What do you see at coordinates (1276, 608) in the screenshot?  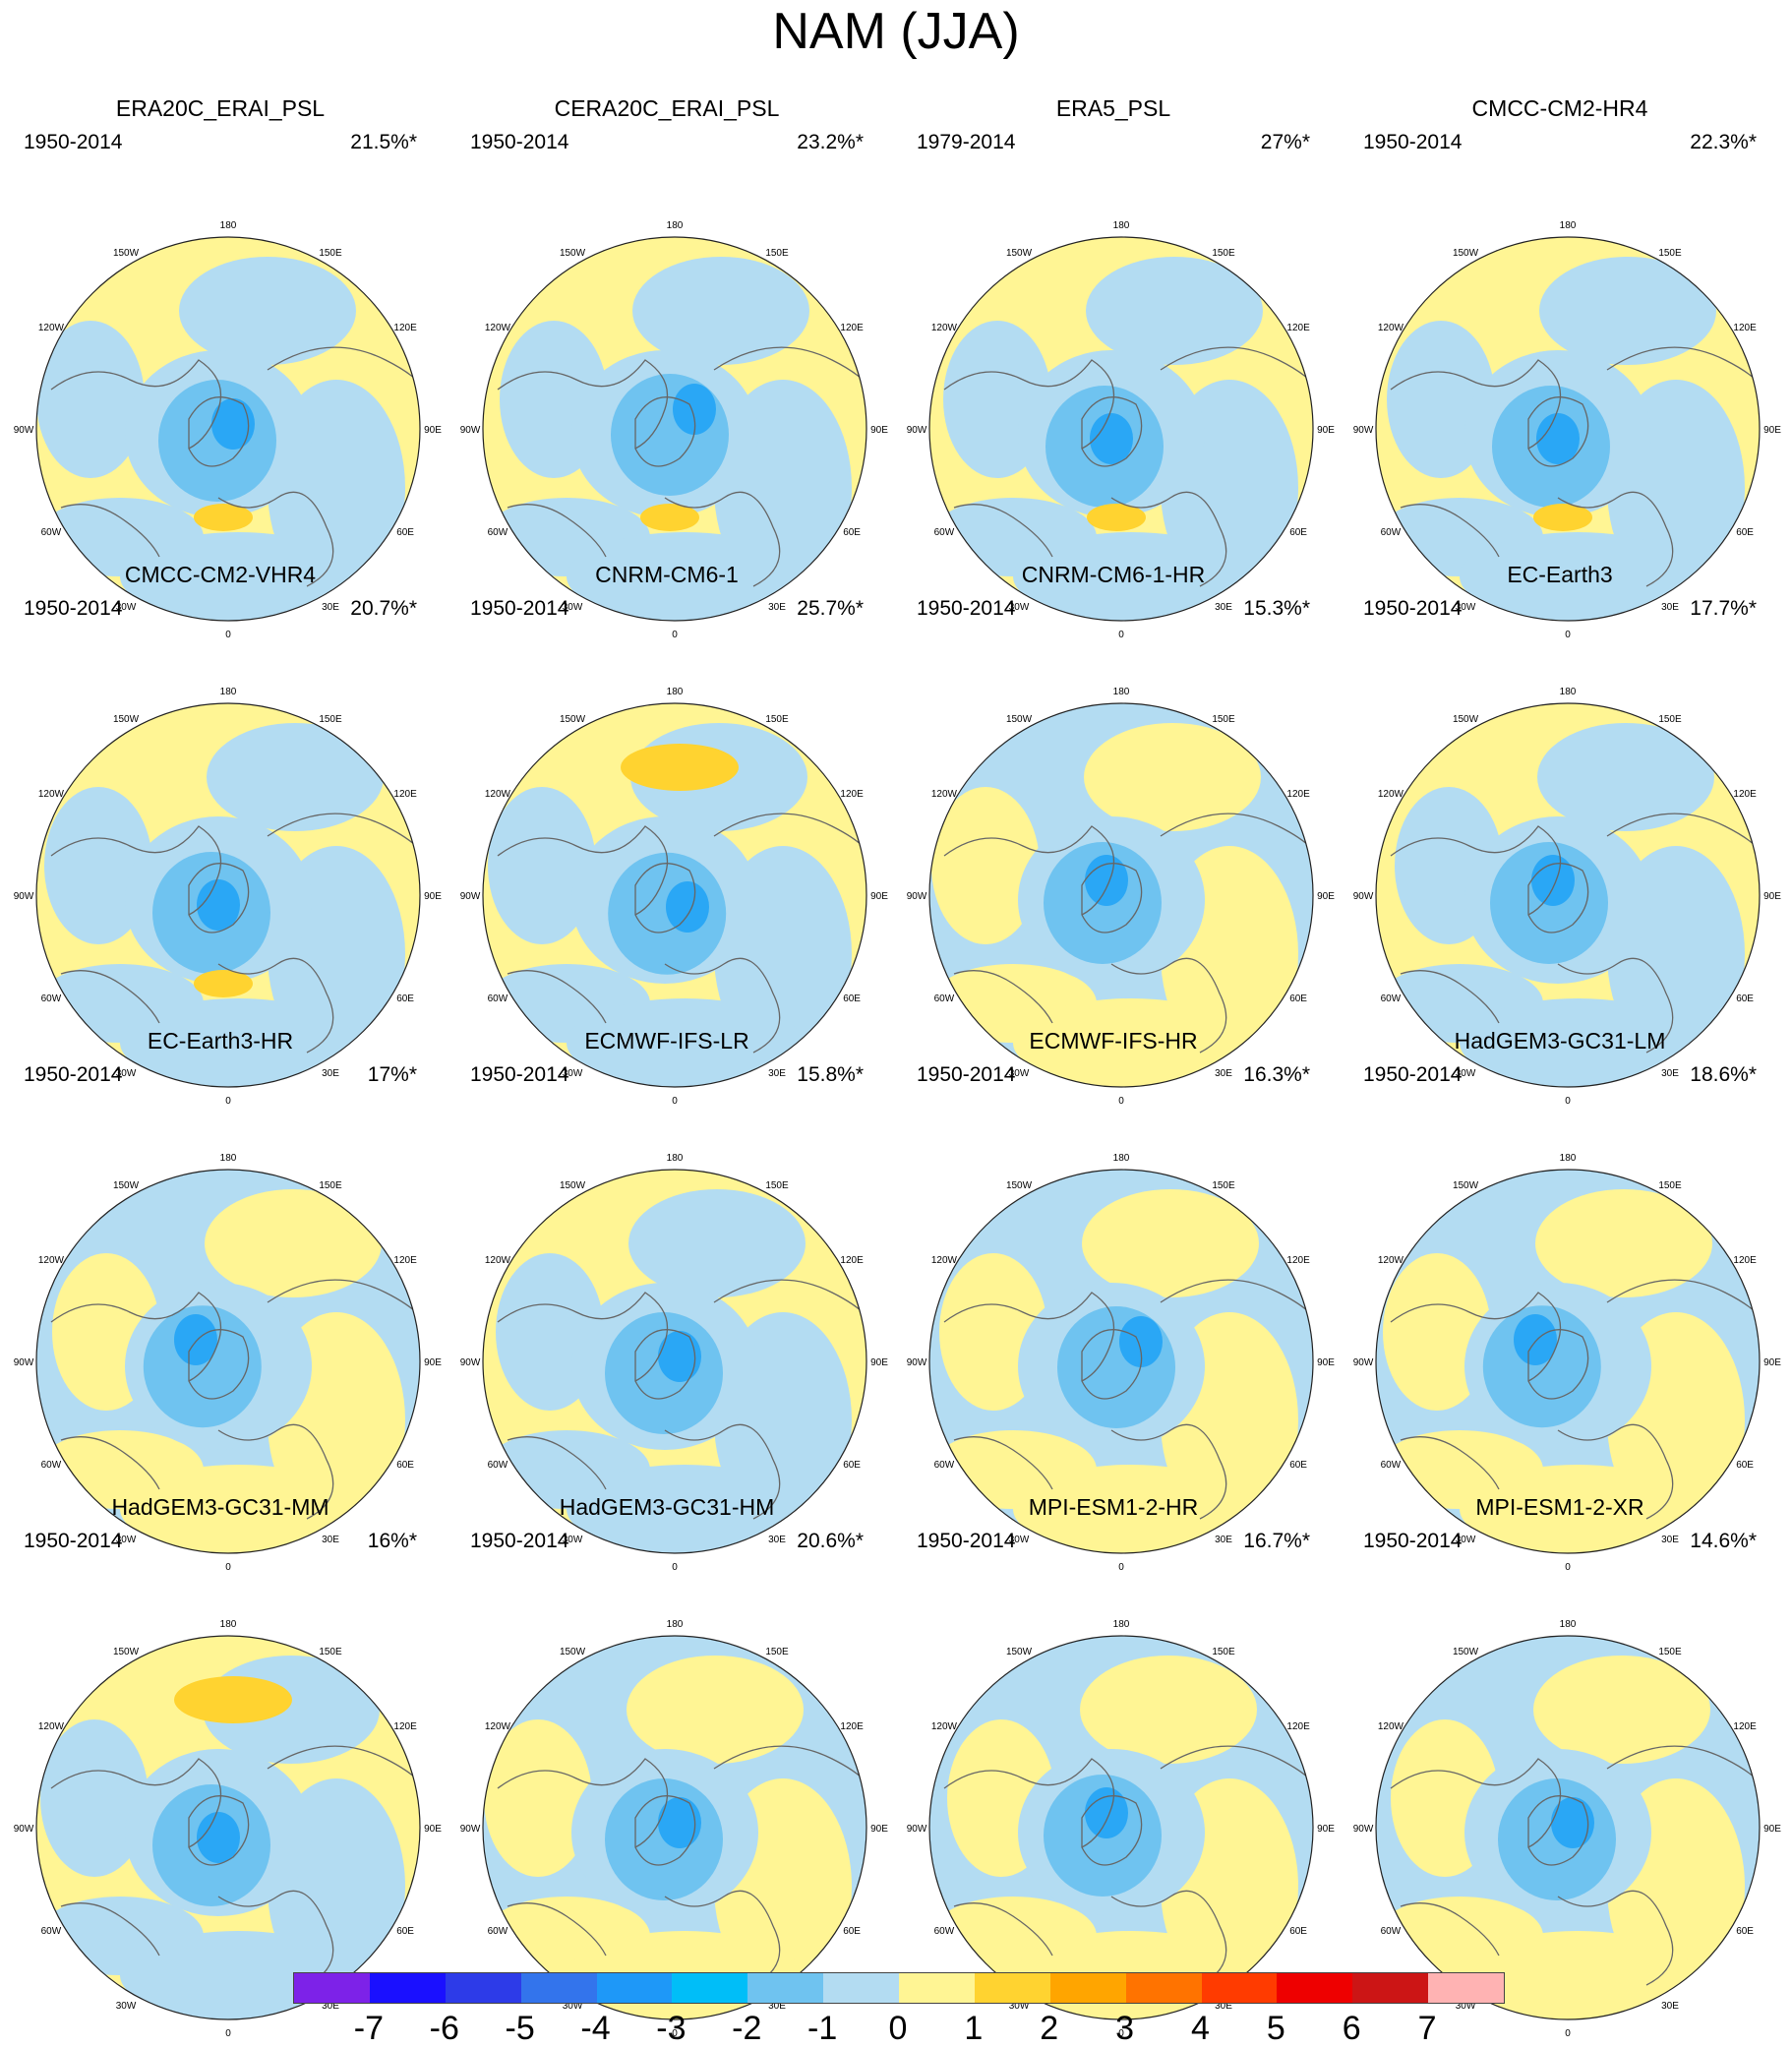 I see `explained-variance-label: 15.3%*` at bounding box center [1276, 608].